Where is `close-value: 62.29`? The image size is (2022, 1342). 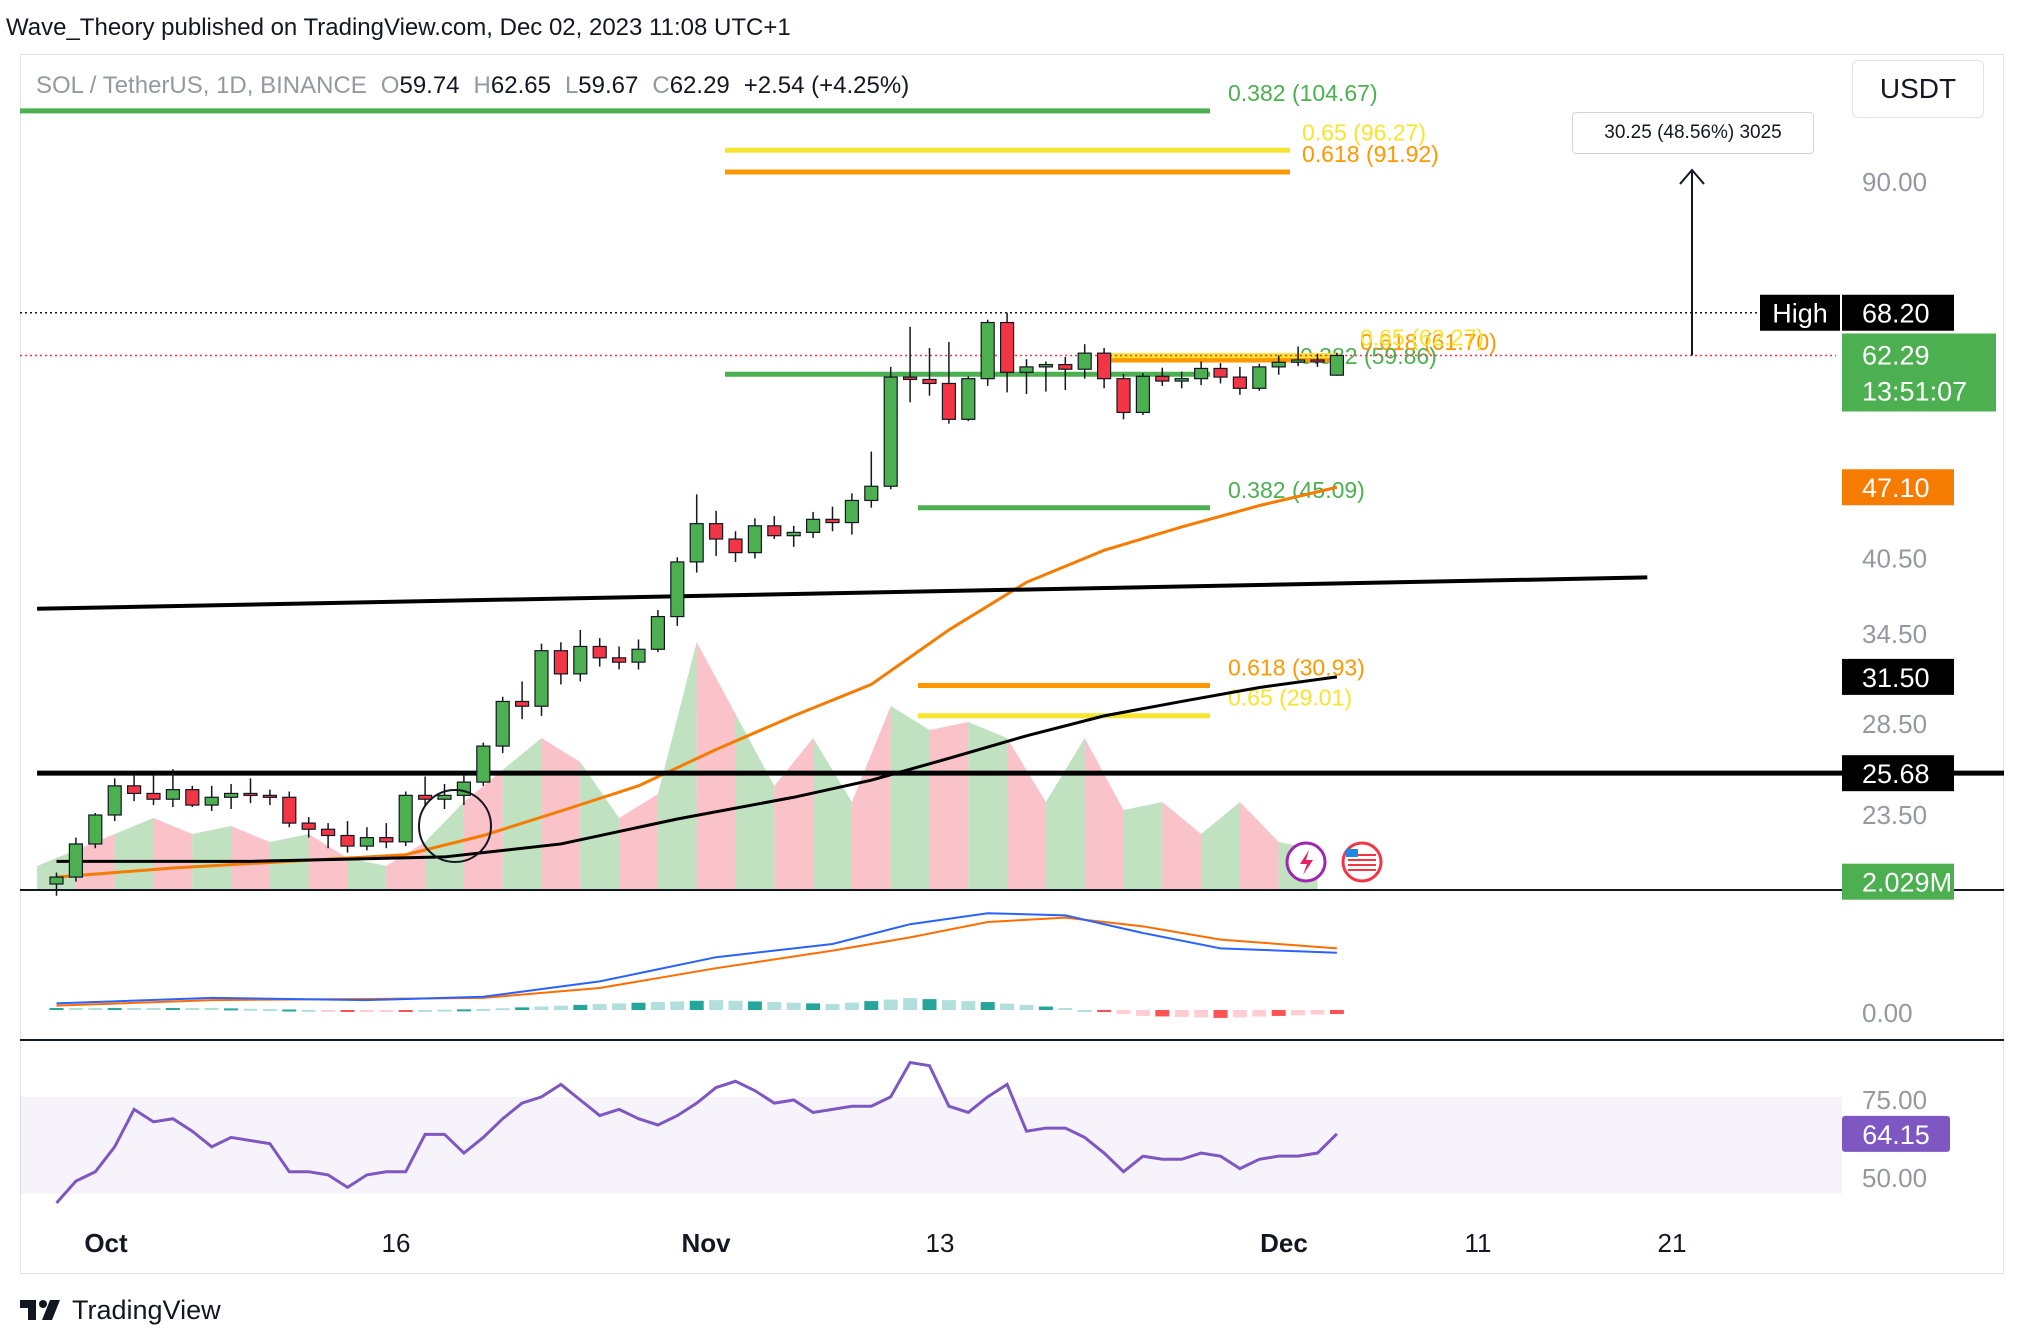
close-value: 62.29 is located at coordinates (699, 85).